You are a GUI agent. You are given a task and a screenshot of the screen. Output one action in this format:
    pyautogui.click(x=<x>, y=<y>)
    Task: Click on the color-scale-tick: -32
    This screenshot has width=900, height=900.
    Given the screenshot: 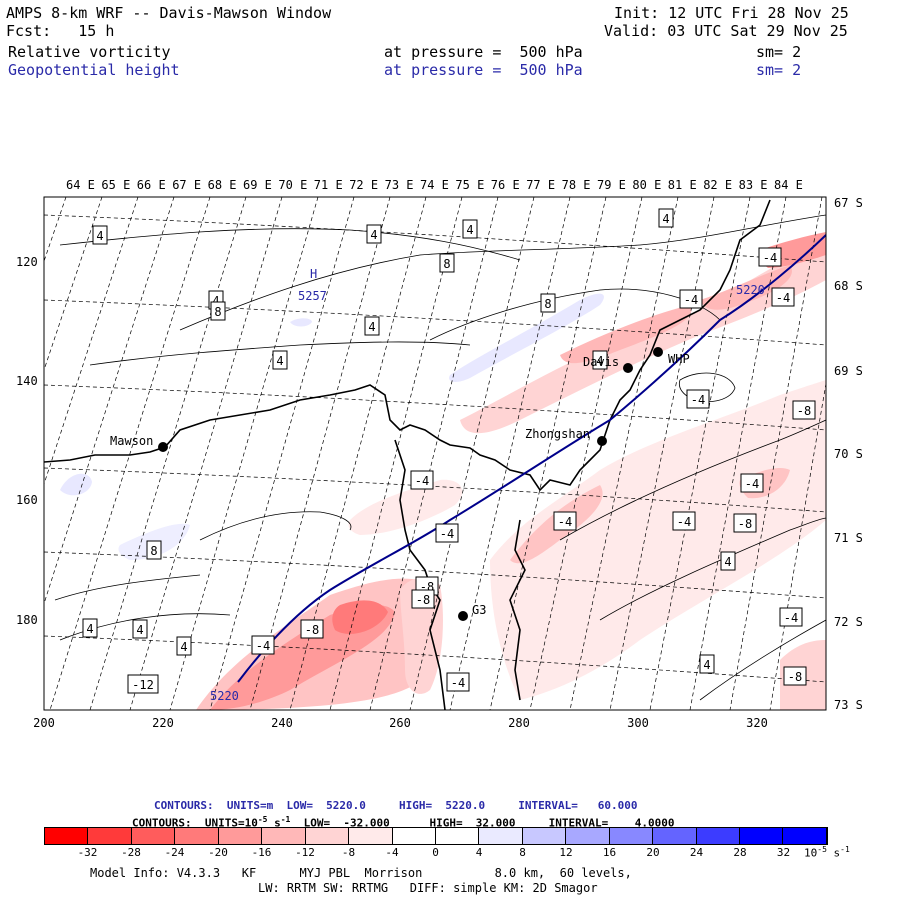 What is the action you would take?
    pyautogui.click(x=87, y=852)
    